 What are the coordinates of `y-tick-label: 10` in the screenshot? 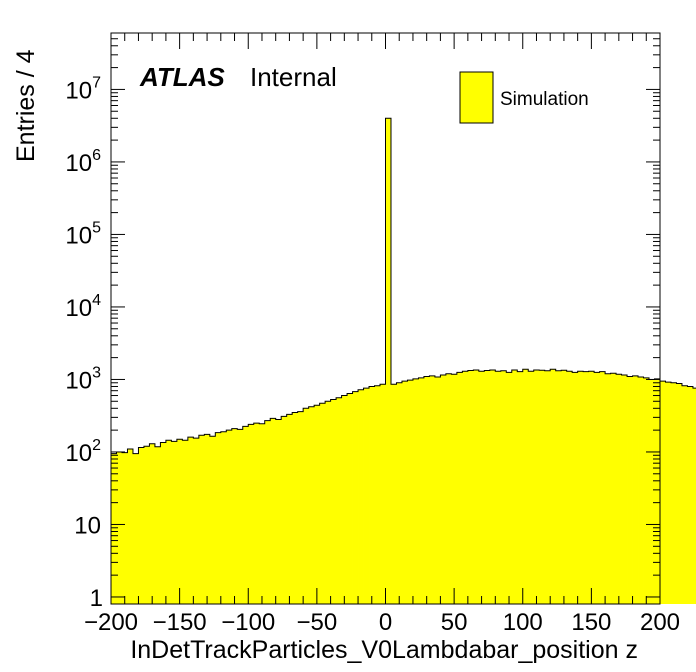 It's located at (87, 525).